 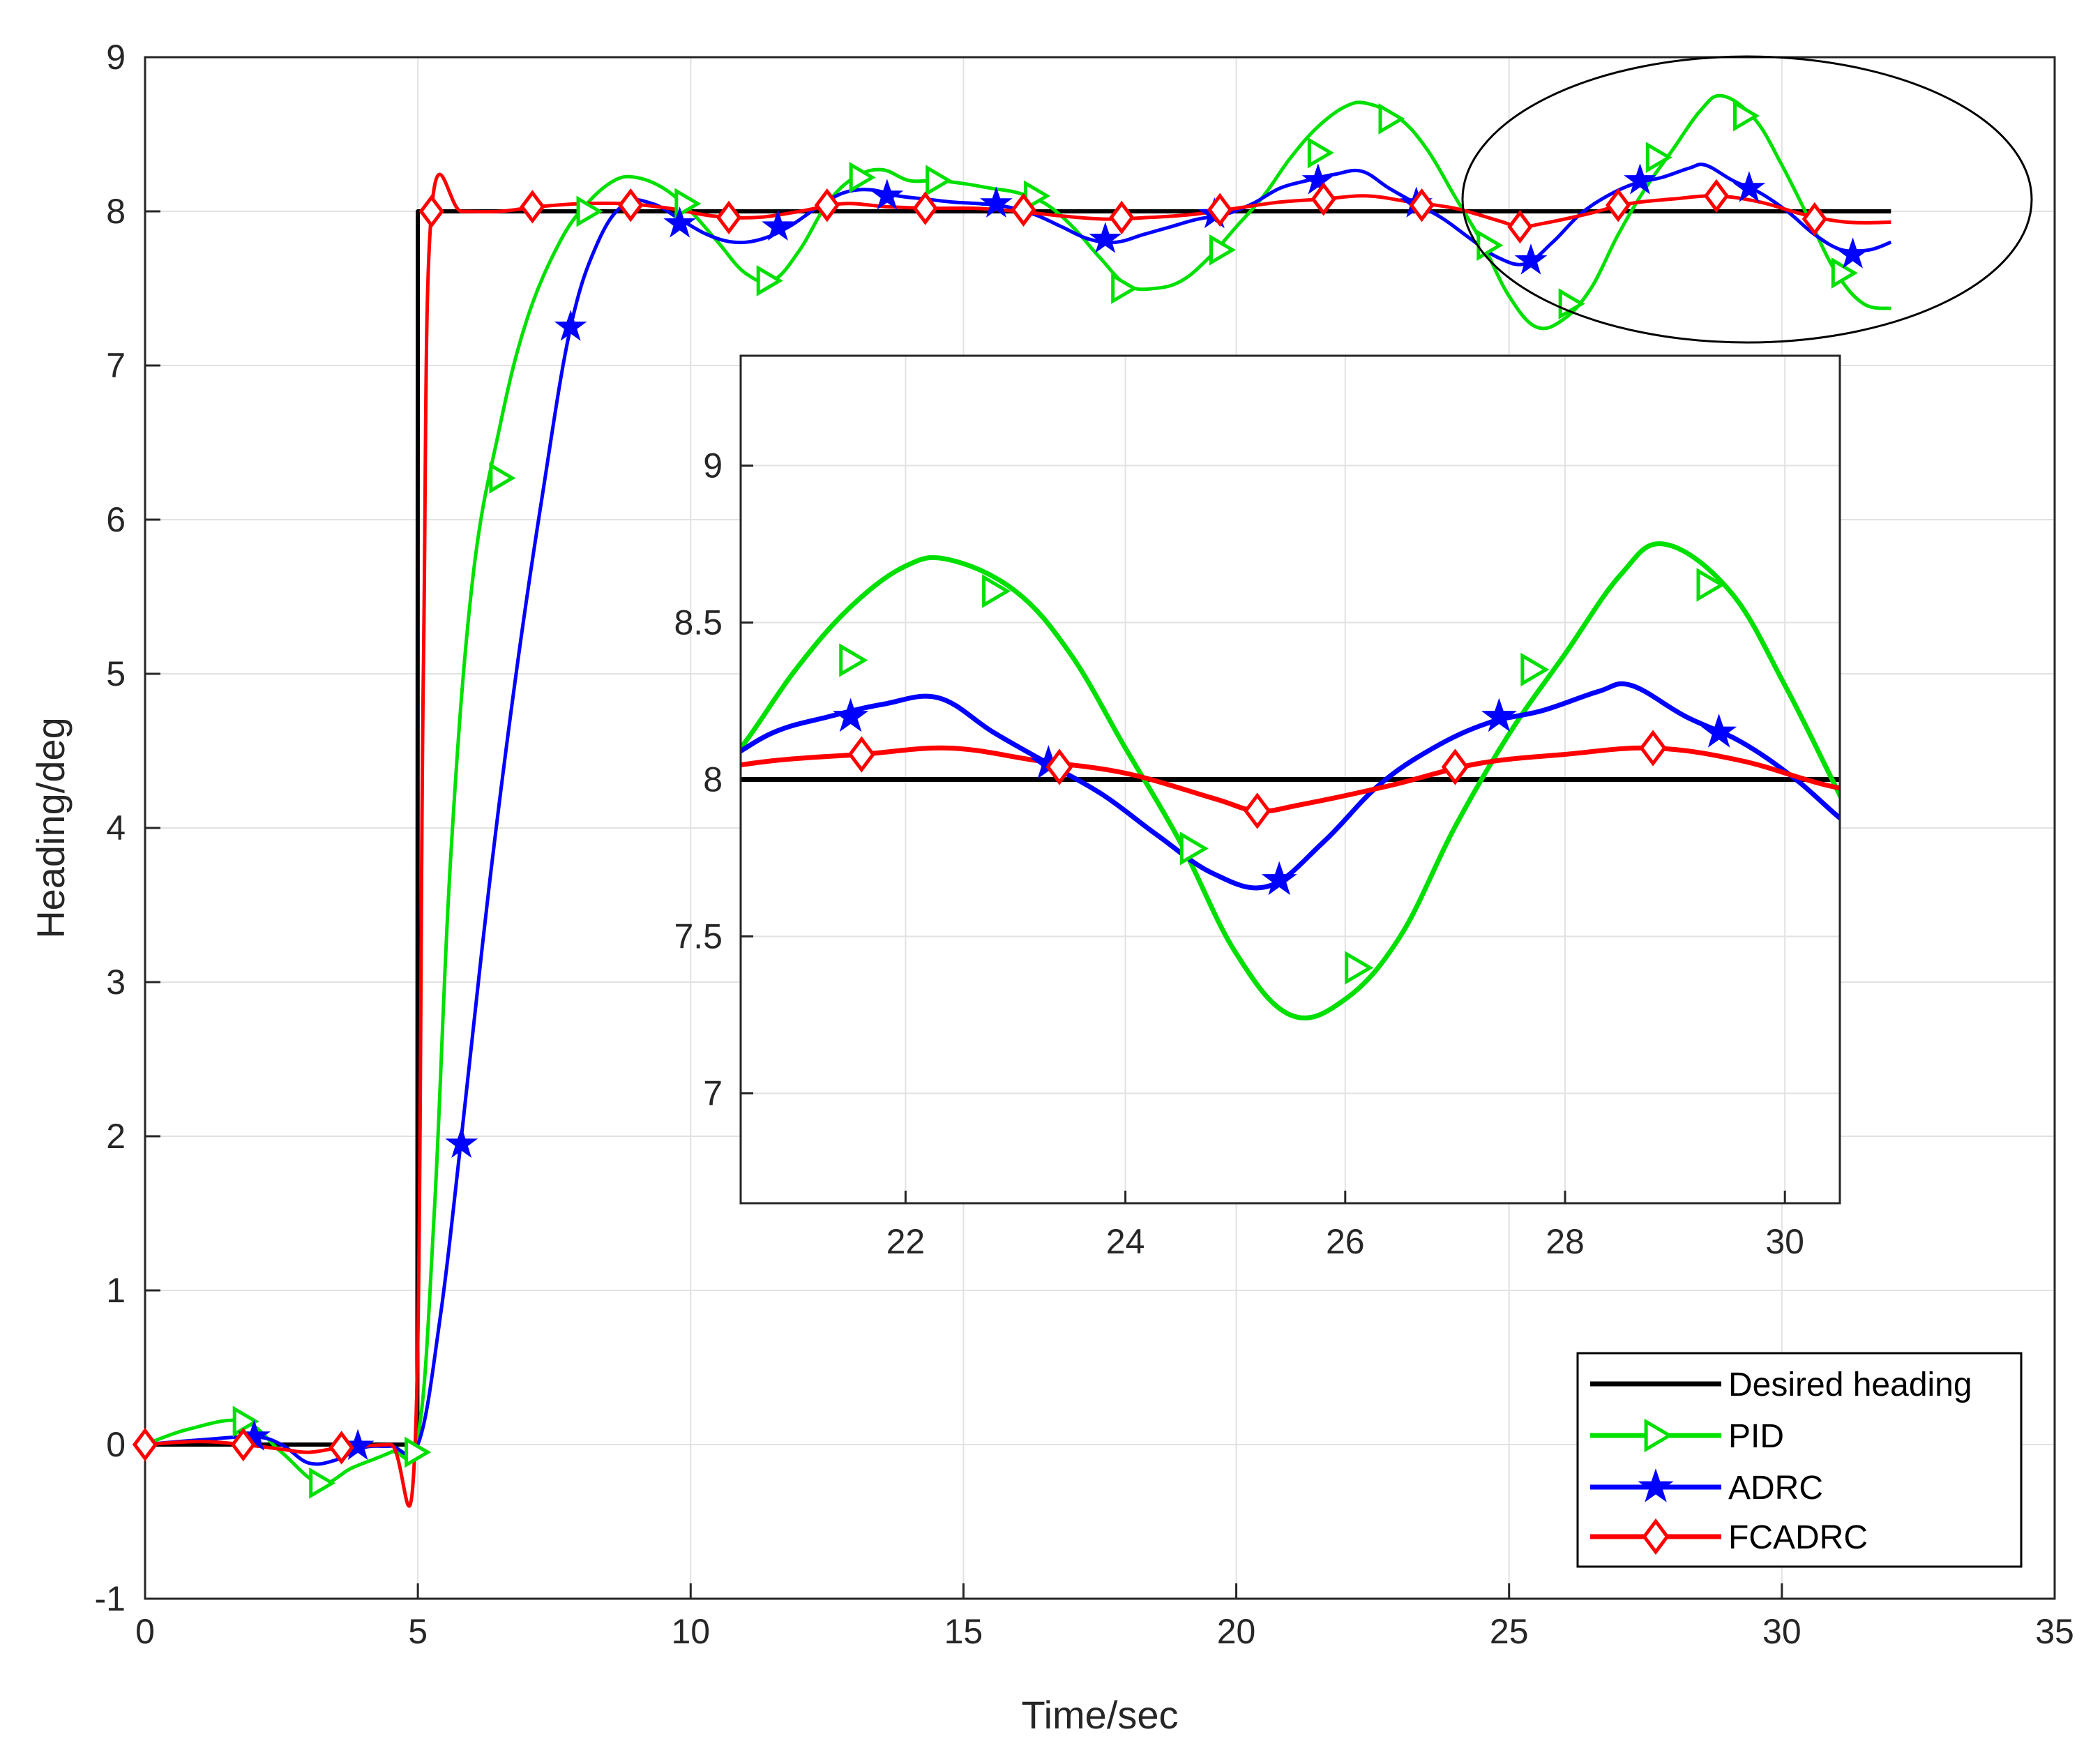 I want to click on inset-y-tick-label: 7.5, so click(x=698, y=936).